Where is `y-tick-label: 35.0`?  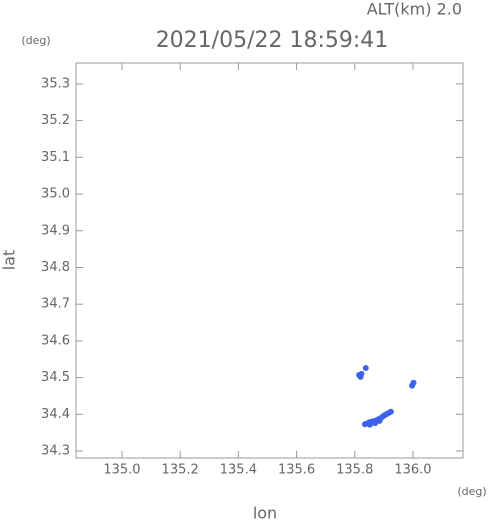 y-tick-label: 35.0 is located at coordinates (55, 194).